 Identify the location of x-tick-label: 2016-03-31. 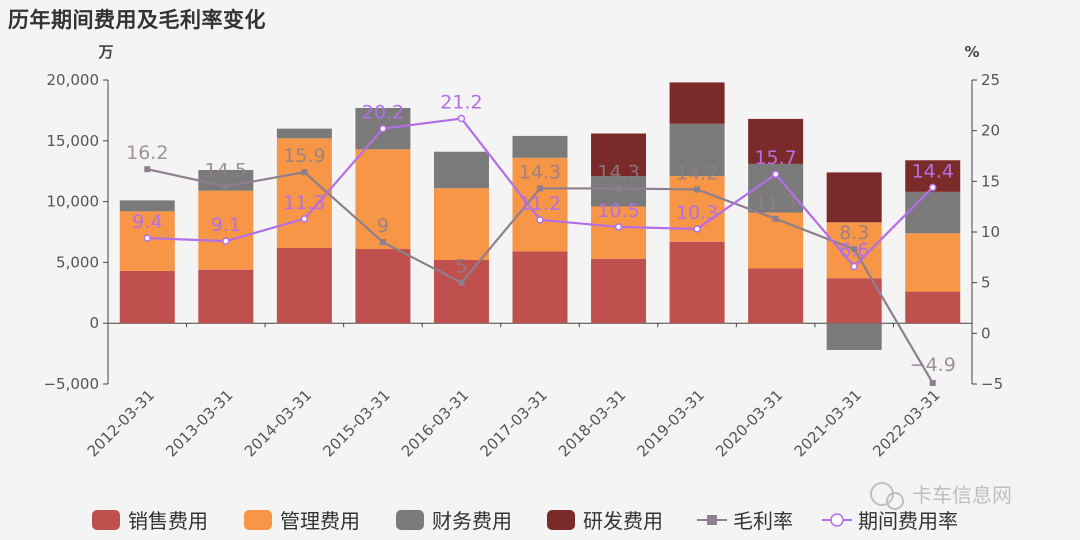
(435, 423).